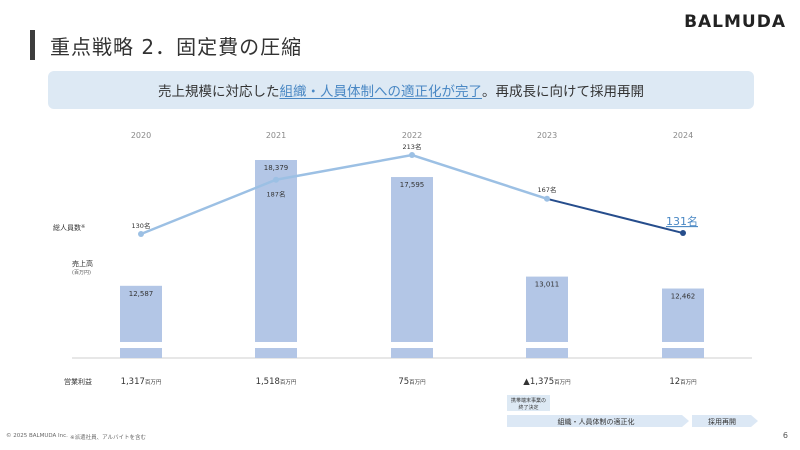  I want to click on phase-label-hiring: 採用再開, so click(722, 421).